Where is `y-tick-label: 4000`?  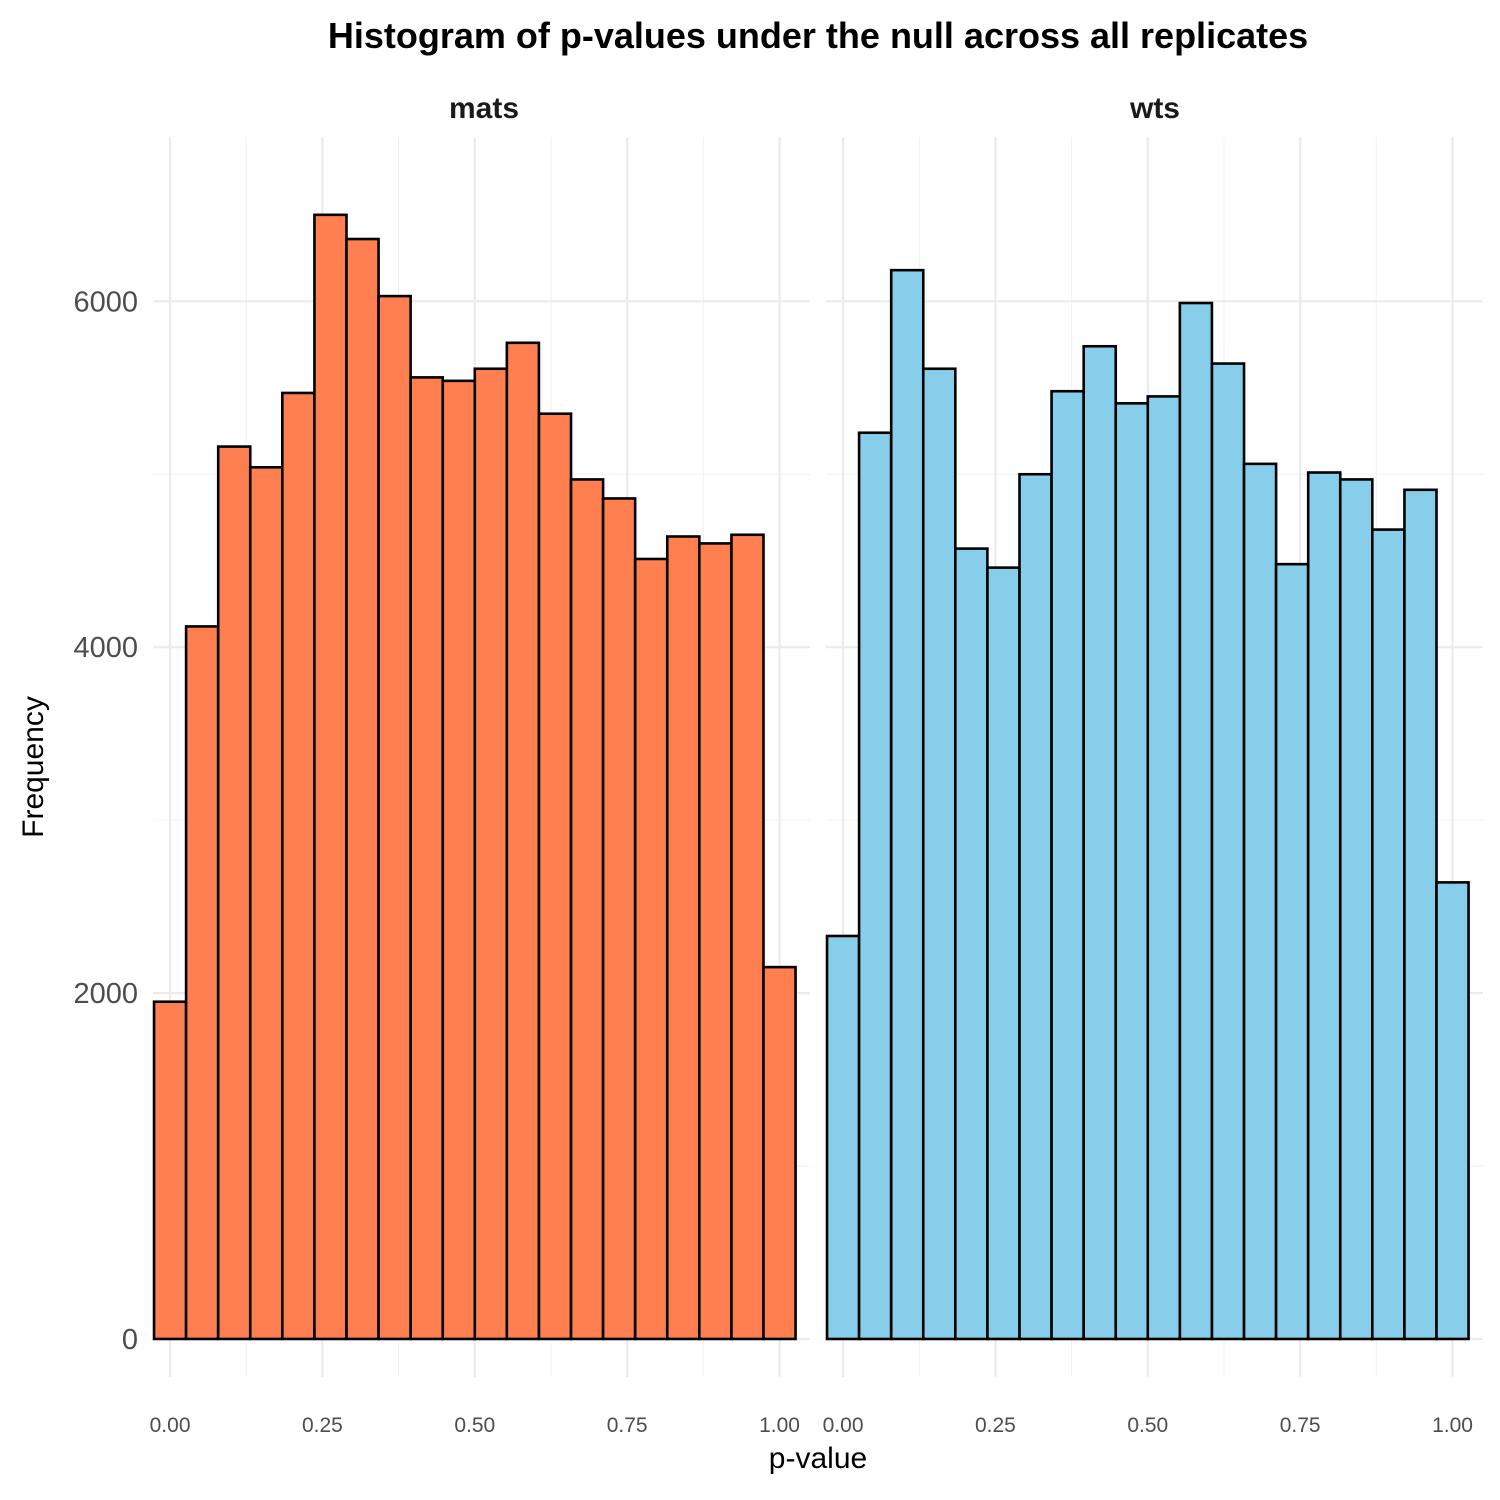
y-tick-label: 4000 is located at coordinates (105, 648).